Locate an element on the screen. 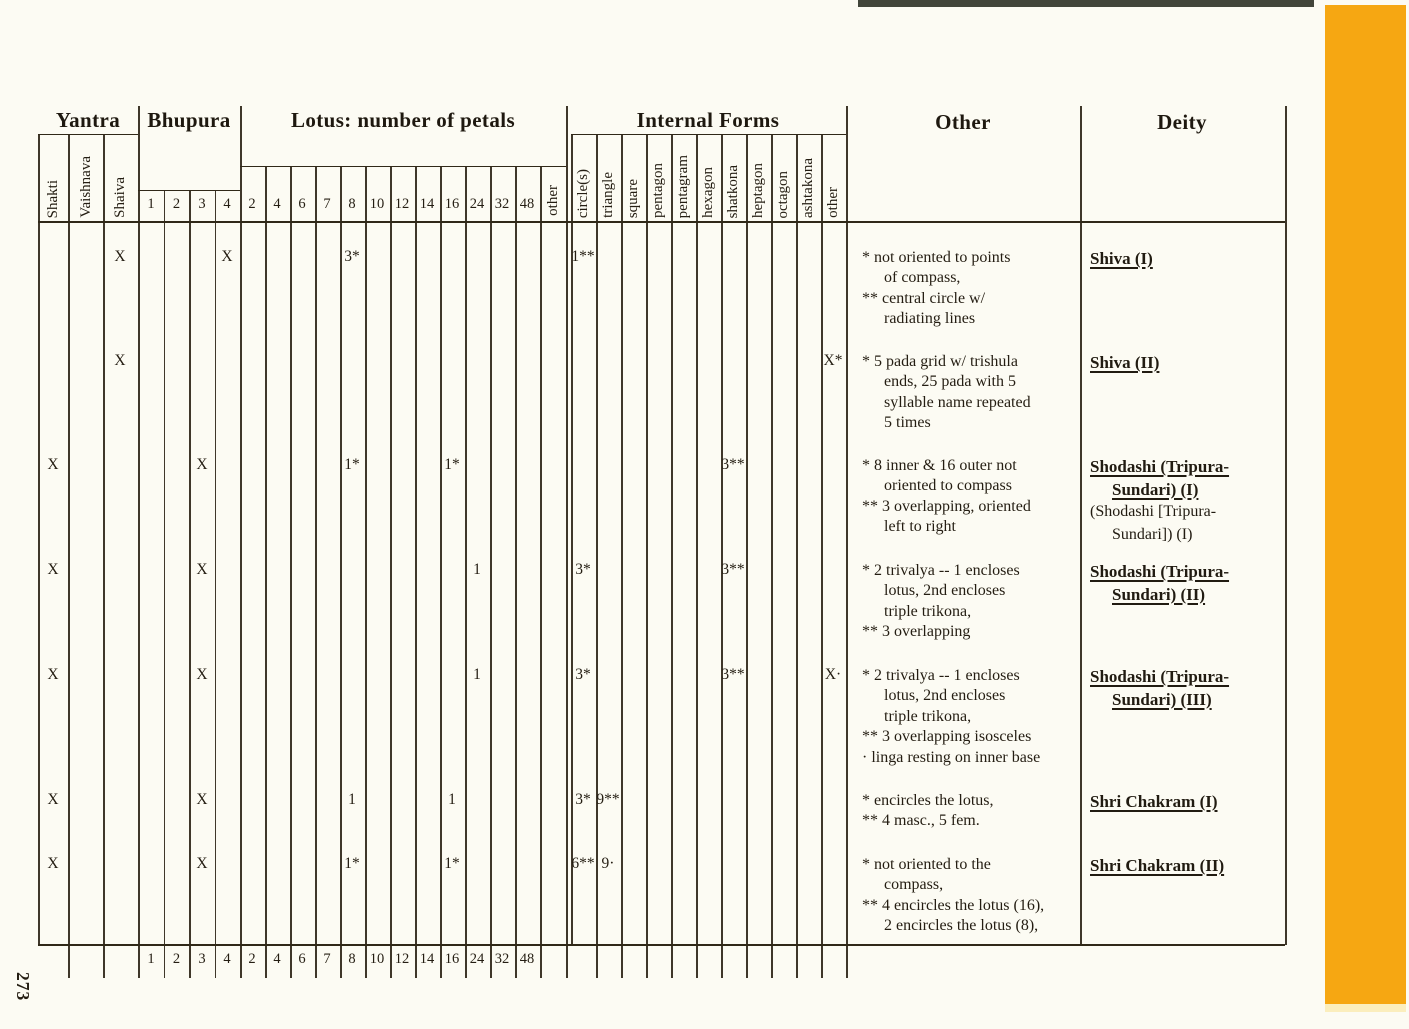 The width and height of the screenshot is (1409, 1029). column-header-lotus-2: 2 is located at coordinates (252, 204).